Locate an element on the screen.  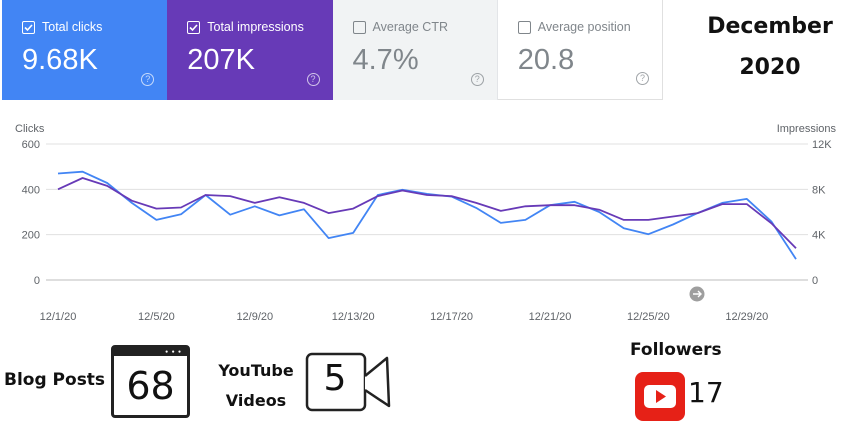
right-tick-label: 4K is located at coordinates (819, 236).